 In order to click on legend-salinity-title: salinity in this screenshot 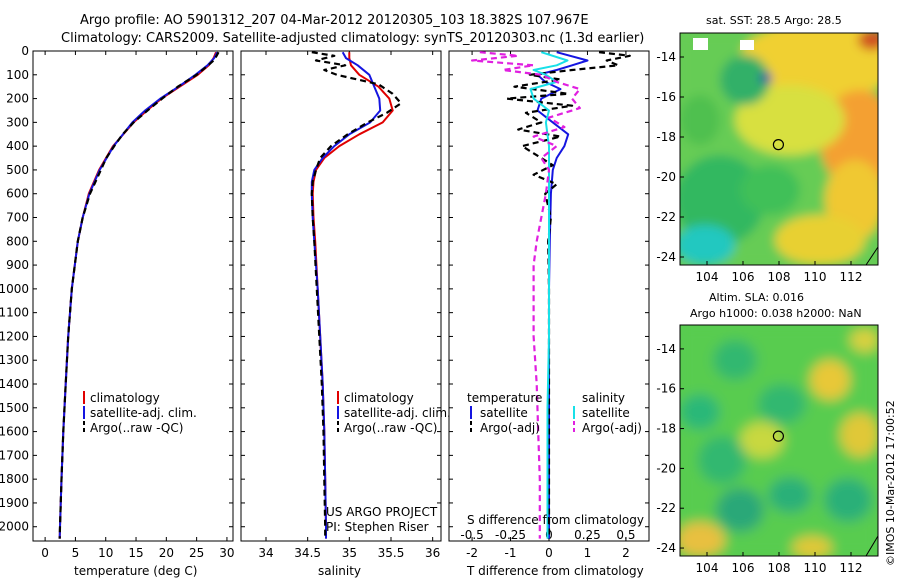, I will do `click(603, 398)`.